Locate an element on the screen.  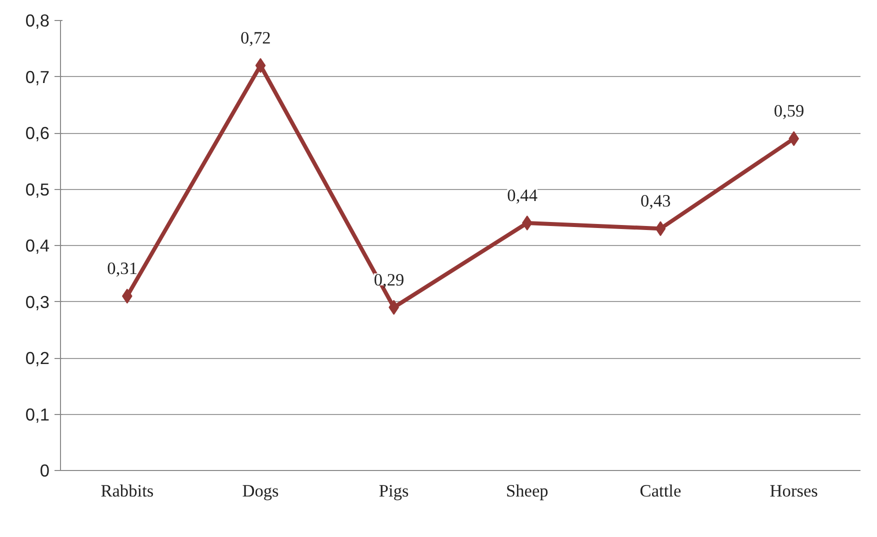
x-tick-label: Sheep is located at coordinates (527, 491).